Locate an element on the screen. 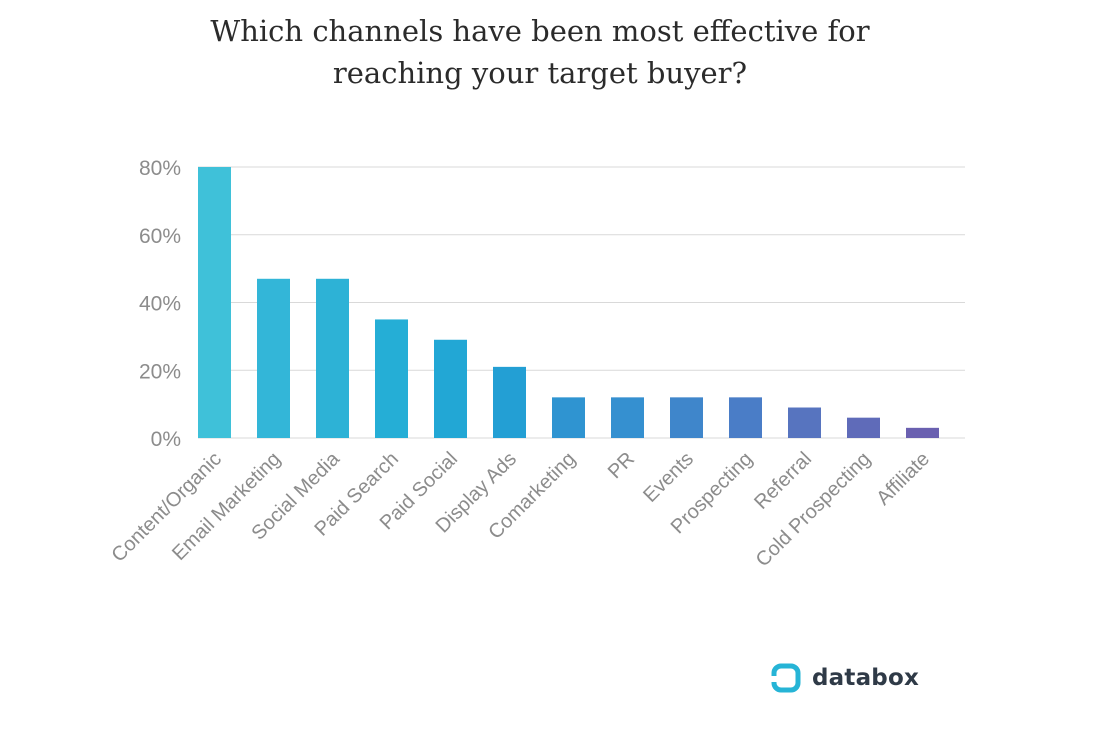  x-tick-label: Content/Organic is located at coordinates (166, 507).